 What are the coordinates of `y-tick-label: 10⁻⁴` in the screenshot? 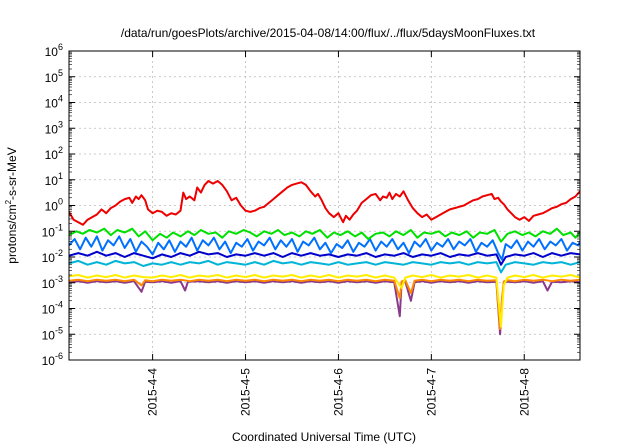 It's located at (52, 308).